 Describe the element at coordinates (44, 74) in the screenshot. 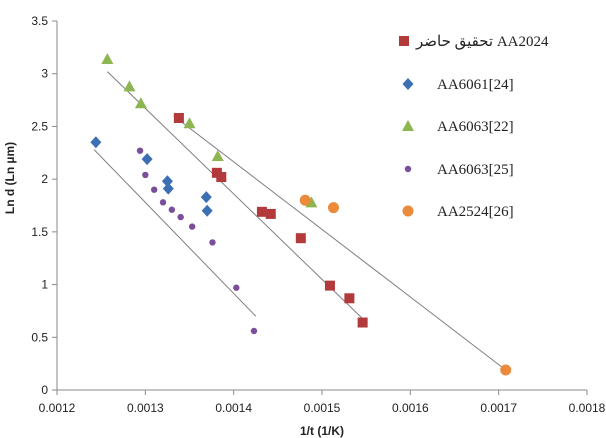

I see `y-tick-label: 3` at that location.